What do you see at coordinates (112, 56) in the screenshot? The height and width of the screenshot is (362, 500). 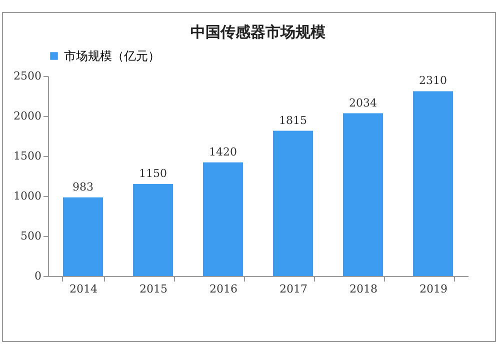 I see `legend-label: 市场规模（亿元）` at bounding box center [112, 56].